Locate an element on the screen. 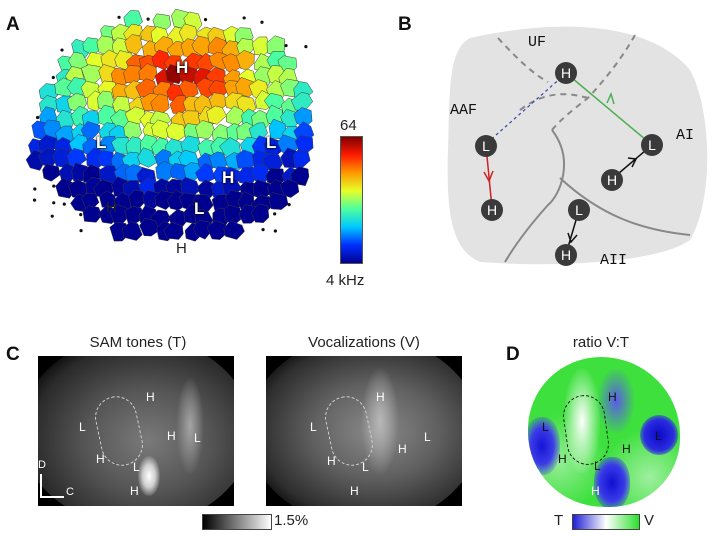 This screenshot has width=714, height=536. sam-tones-image is located at coordinates (136, 431).